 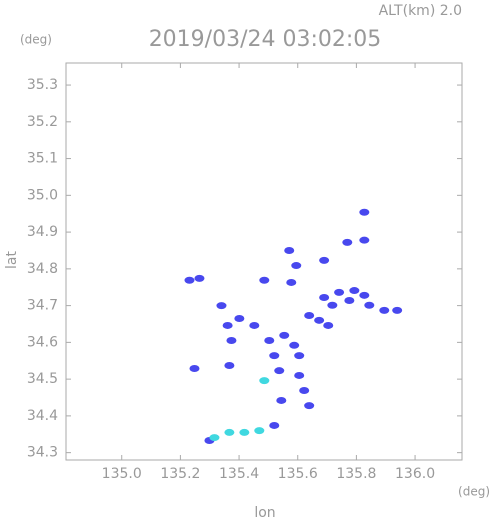 I want to click on chart-title: 2019/03/24 03:02:05, so click(x=265, y=39).